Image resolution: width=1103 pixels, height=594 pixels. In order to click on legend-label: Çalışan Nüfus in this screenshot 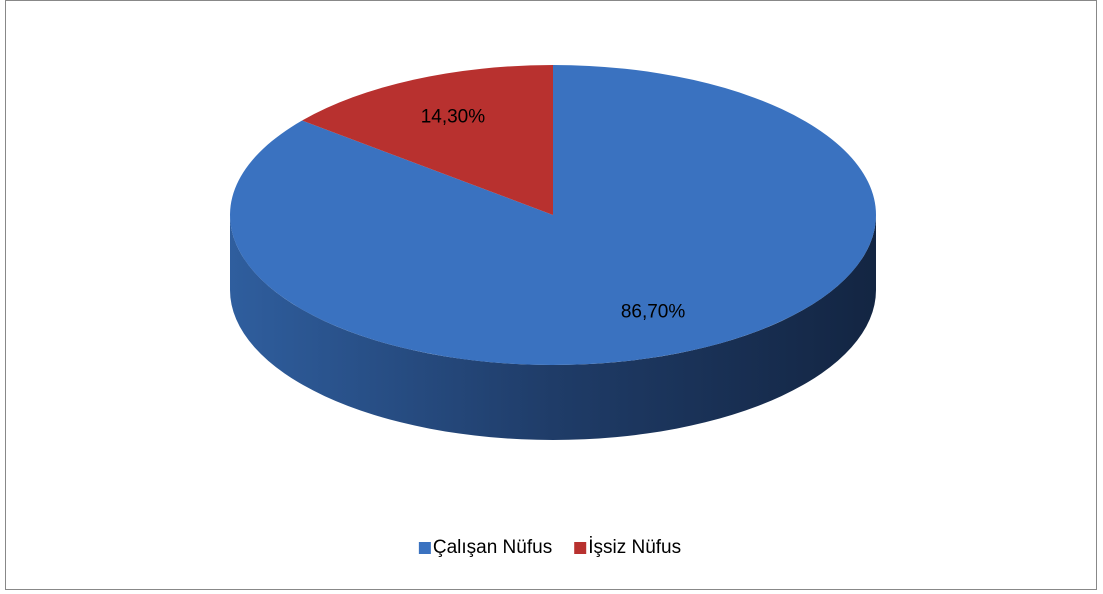, I will do `click(492, 547)`.